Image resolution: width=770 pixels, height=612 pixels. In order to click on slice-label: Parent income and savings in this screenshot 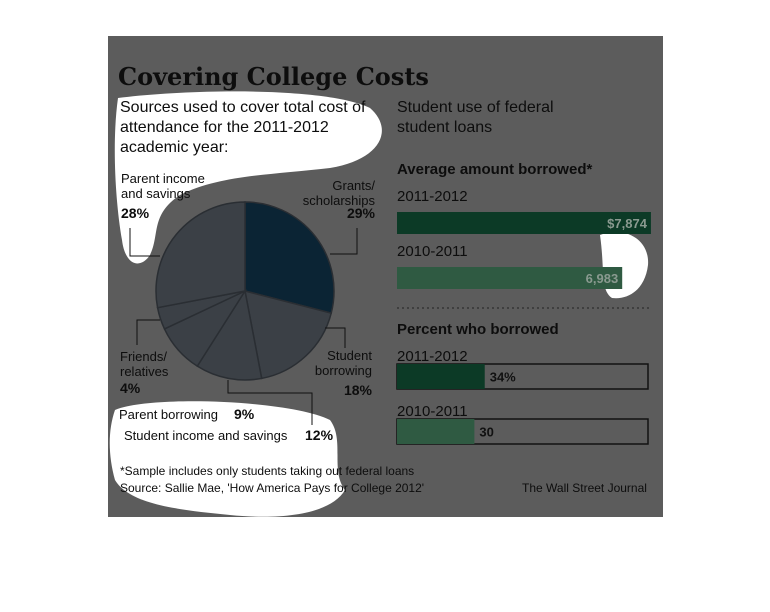, I will do `click(163, 186)`.